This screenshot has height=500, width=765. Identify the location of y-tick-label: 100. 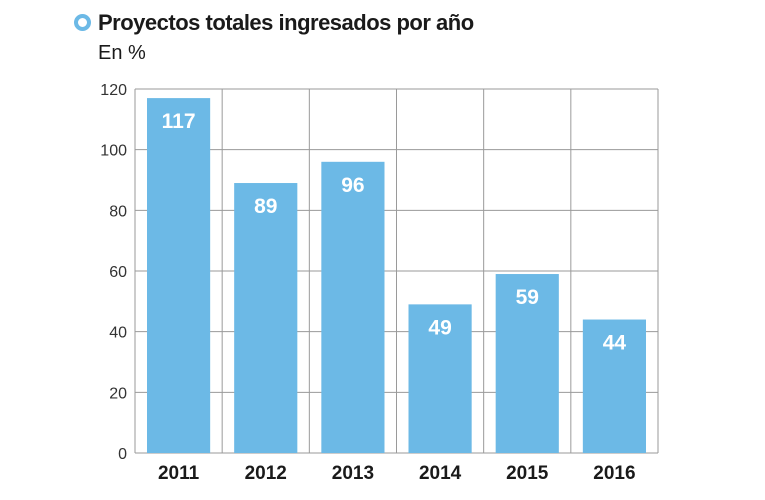
(113, 151).